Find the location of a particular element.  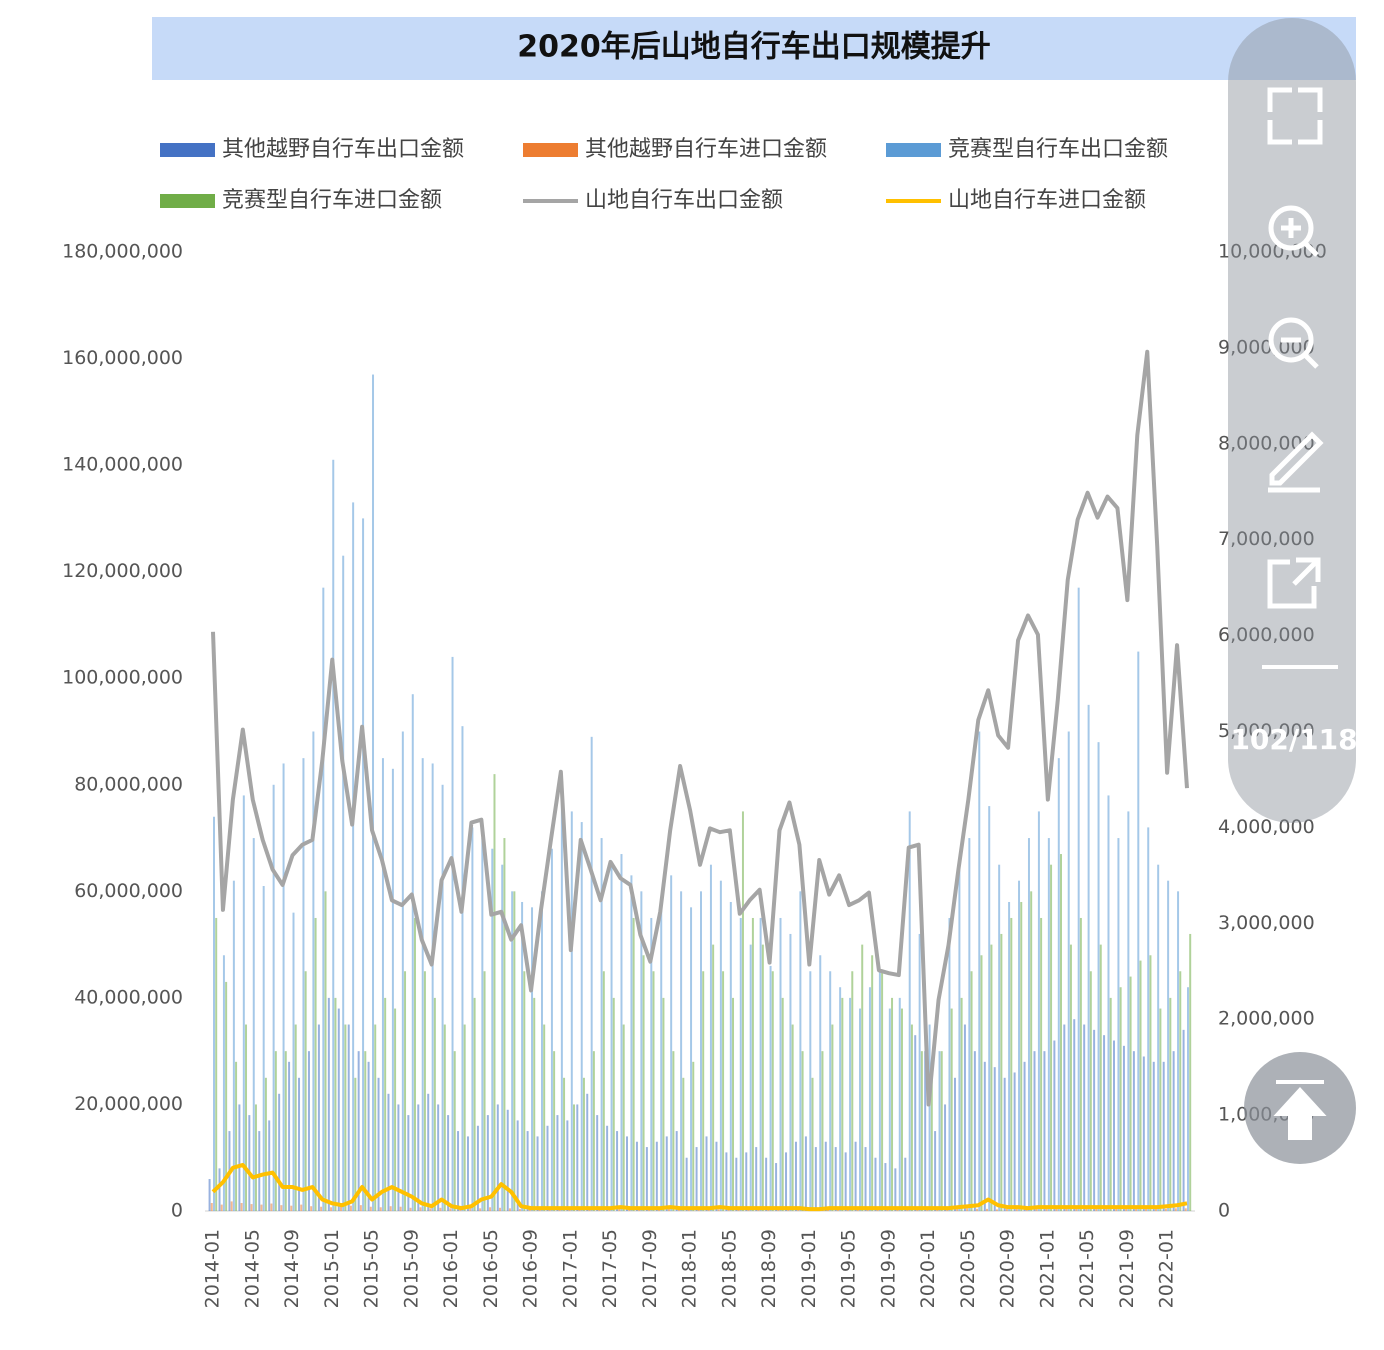

chart-title: 2020年后山地自行车出口规模提升 is located at coordinates (754, 47).